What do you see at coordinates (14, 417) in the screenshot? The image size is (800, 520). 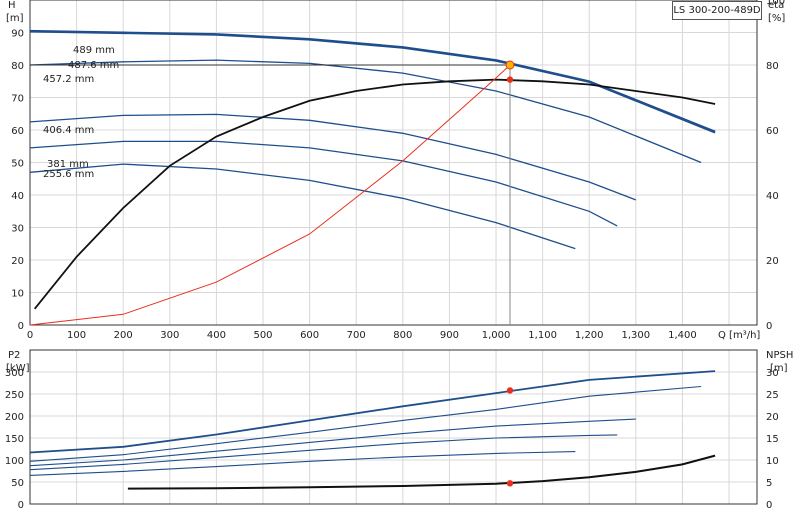 I see `power-tick-label: 200` at bounding box center [14, 417].